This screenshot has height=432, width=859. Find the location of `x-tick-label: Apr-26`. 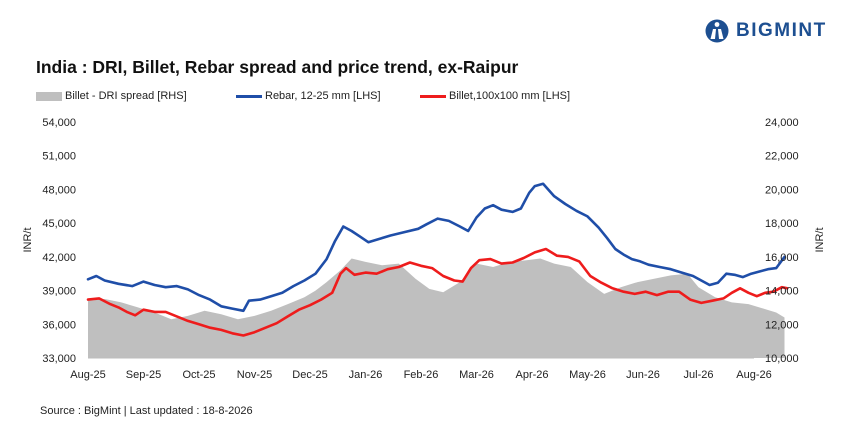

x-tick-label: Apr-26 is located at coordinates (531, 375).